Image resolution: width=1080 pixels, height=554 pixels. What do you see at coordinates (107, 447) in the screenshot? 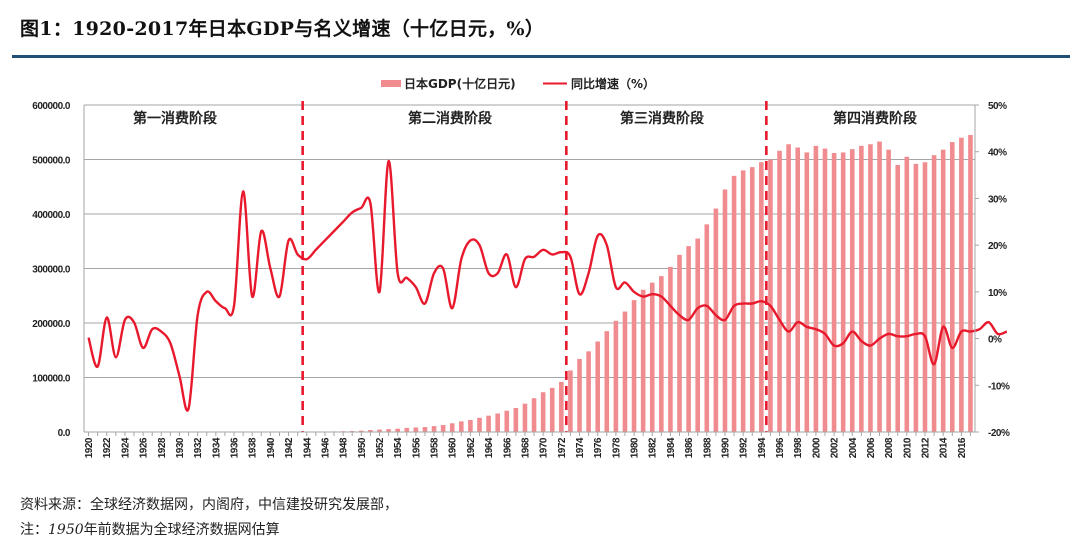
I see `x-axis-tick-label: 1922` at bounding box center [107, 447].